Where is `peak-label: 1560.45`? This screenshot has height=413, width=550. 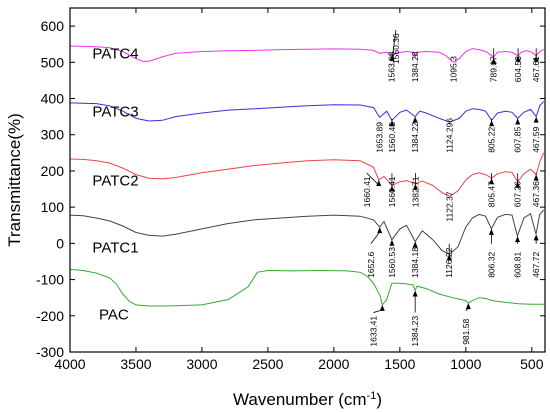
peak-label: 1560.45 is located at coordinates (392, 137).